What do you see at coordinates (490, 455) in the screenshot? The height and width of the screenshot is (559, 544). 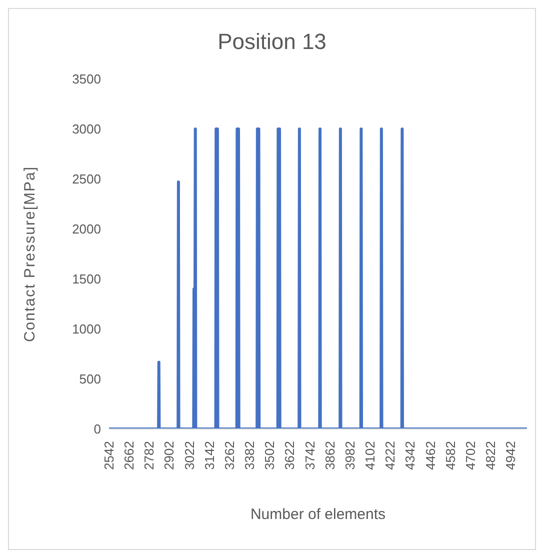 I see `x-tick-label: 4822` at bounding box center [490, 455].